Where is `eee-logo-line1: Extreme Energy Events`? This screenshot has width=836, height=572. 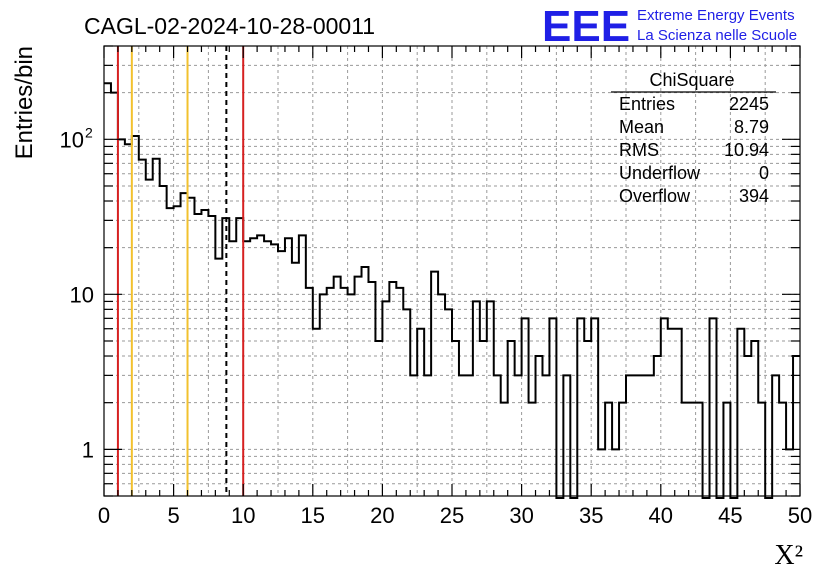
eee-logo-line1: Extreme Energy Events is located at coordinates (716, 15).